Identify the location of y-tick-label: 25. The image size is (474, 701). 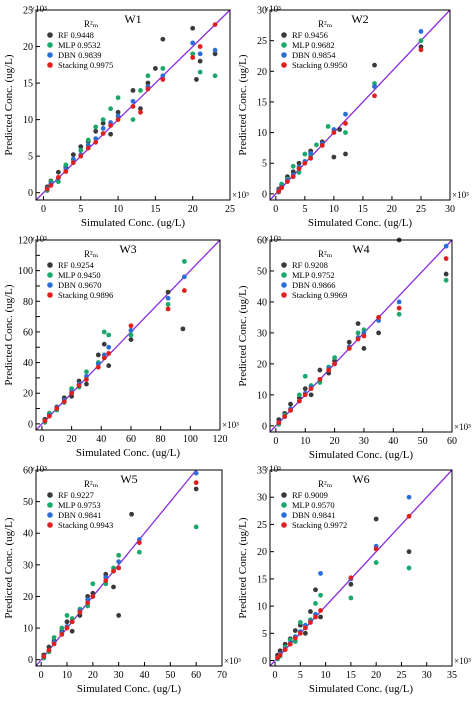
(262, 41).